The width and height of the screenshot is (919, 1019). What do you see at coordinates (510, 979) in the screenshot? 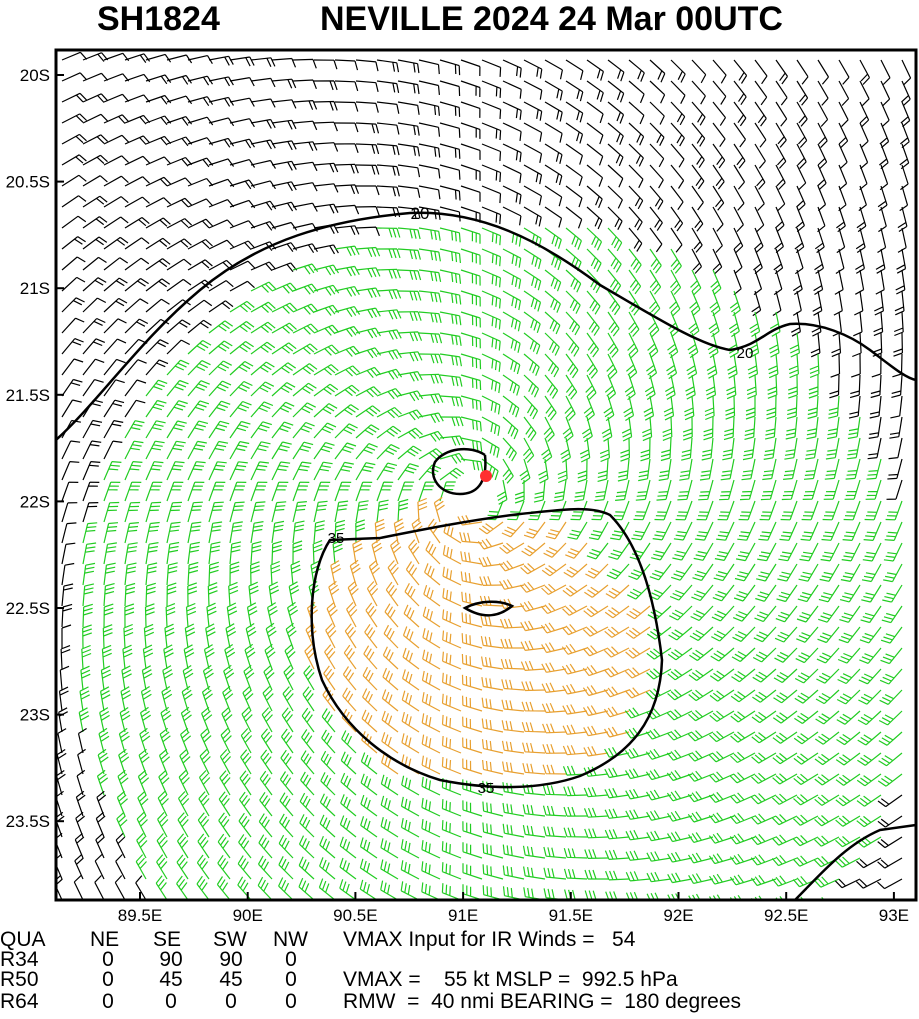
I see `table-note: VMAX = 55 kt MSLP = 992.5 hPa` at bounding box center [510, 979].